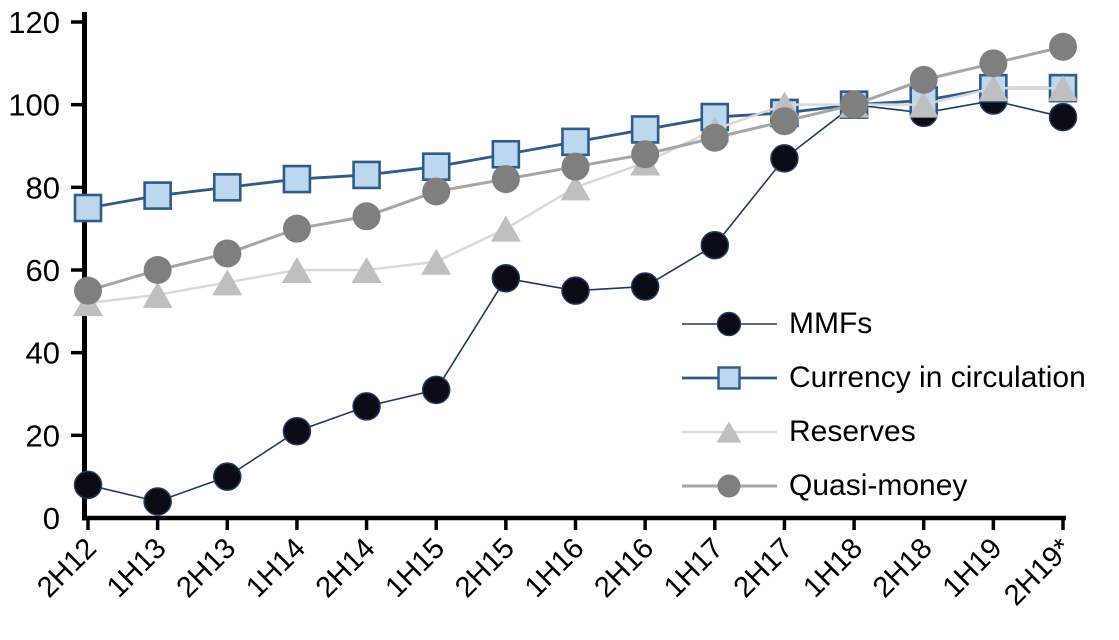  What do you see at coordinates (993, 88) in the screenshot?
I see `marker-reserves-1h19` at bounding box center [993, 88].